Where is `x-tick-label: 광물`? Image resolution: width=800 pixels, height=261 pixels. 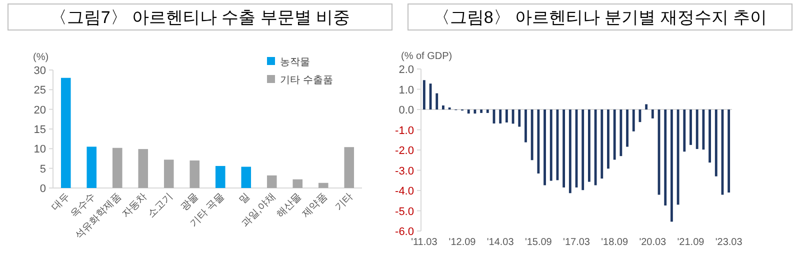 x-tick-label: 광물 is located at coordinates (189, 202).